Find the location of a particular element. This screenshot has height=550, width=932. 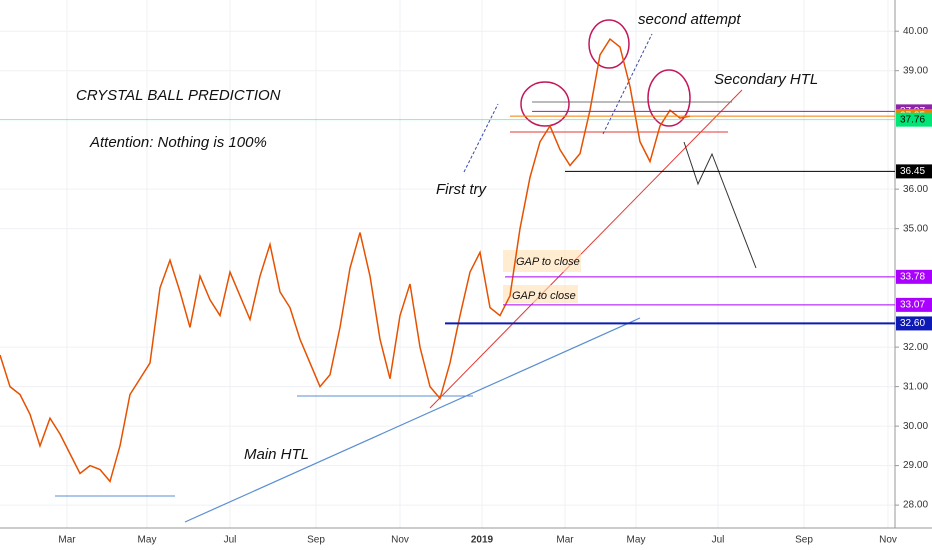

y-tick-label: 35.00 is located at coordinates (915, 228).